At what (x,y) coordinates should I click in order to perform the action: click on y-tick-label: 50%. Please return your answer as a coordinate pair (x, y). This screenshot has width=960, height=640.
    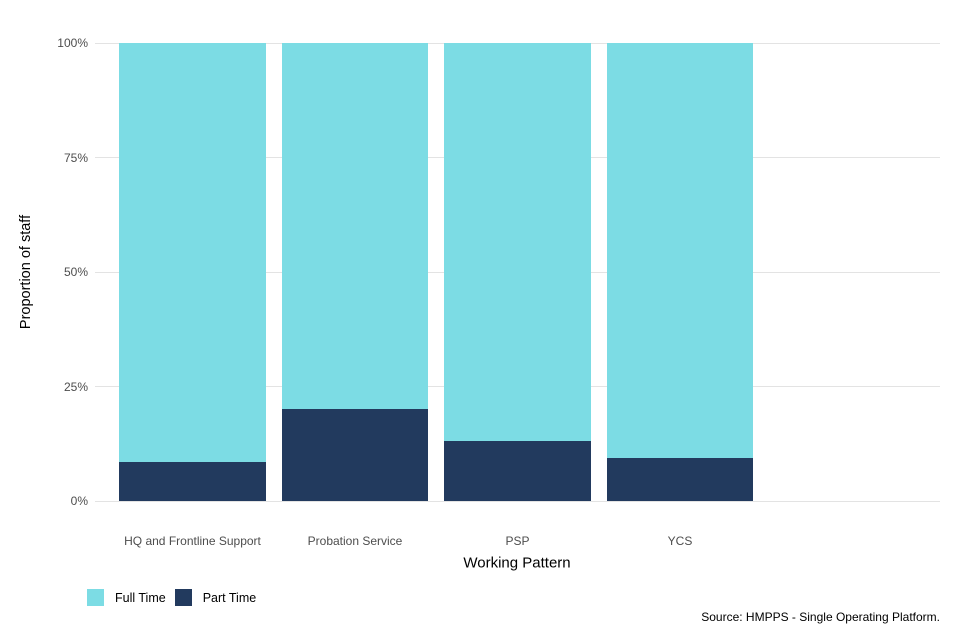
    Looking at the image, I should click on (75, 272).